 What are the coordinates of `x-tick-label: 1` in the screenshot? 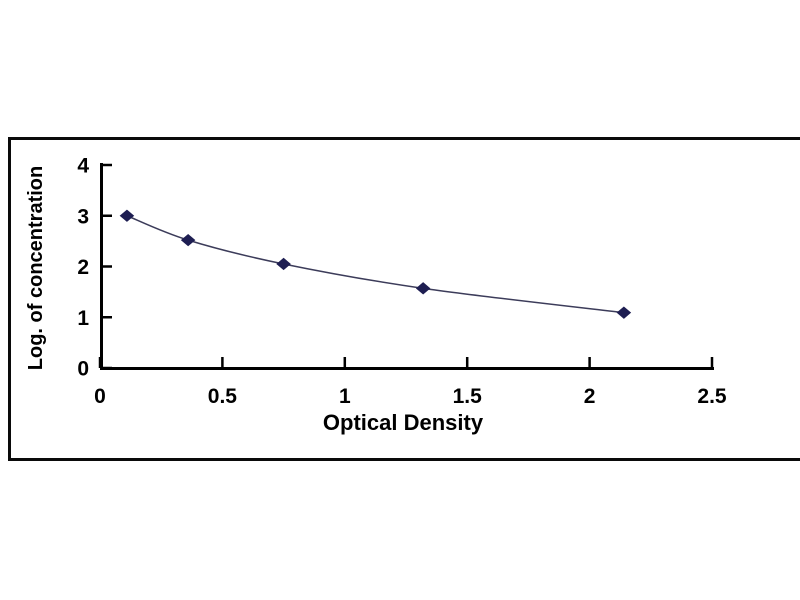 It's located at (345, 396).